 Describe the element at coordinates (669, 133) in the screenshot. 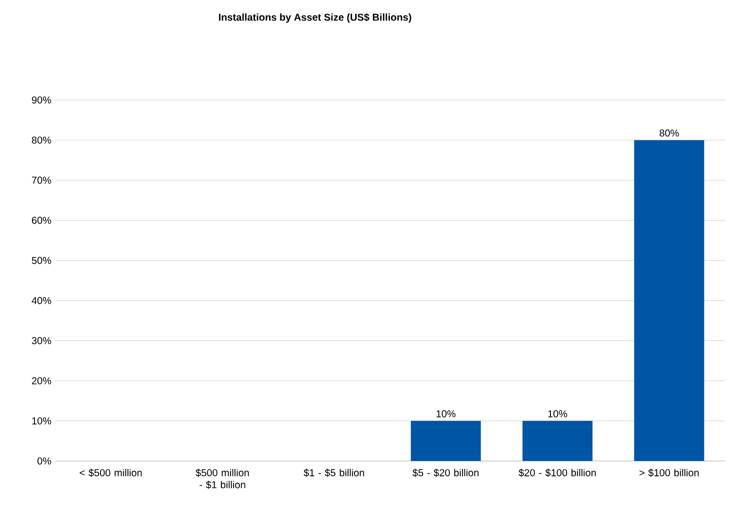

I see `data-label: 80%` at that location.